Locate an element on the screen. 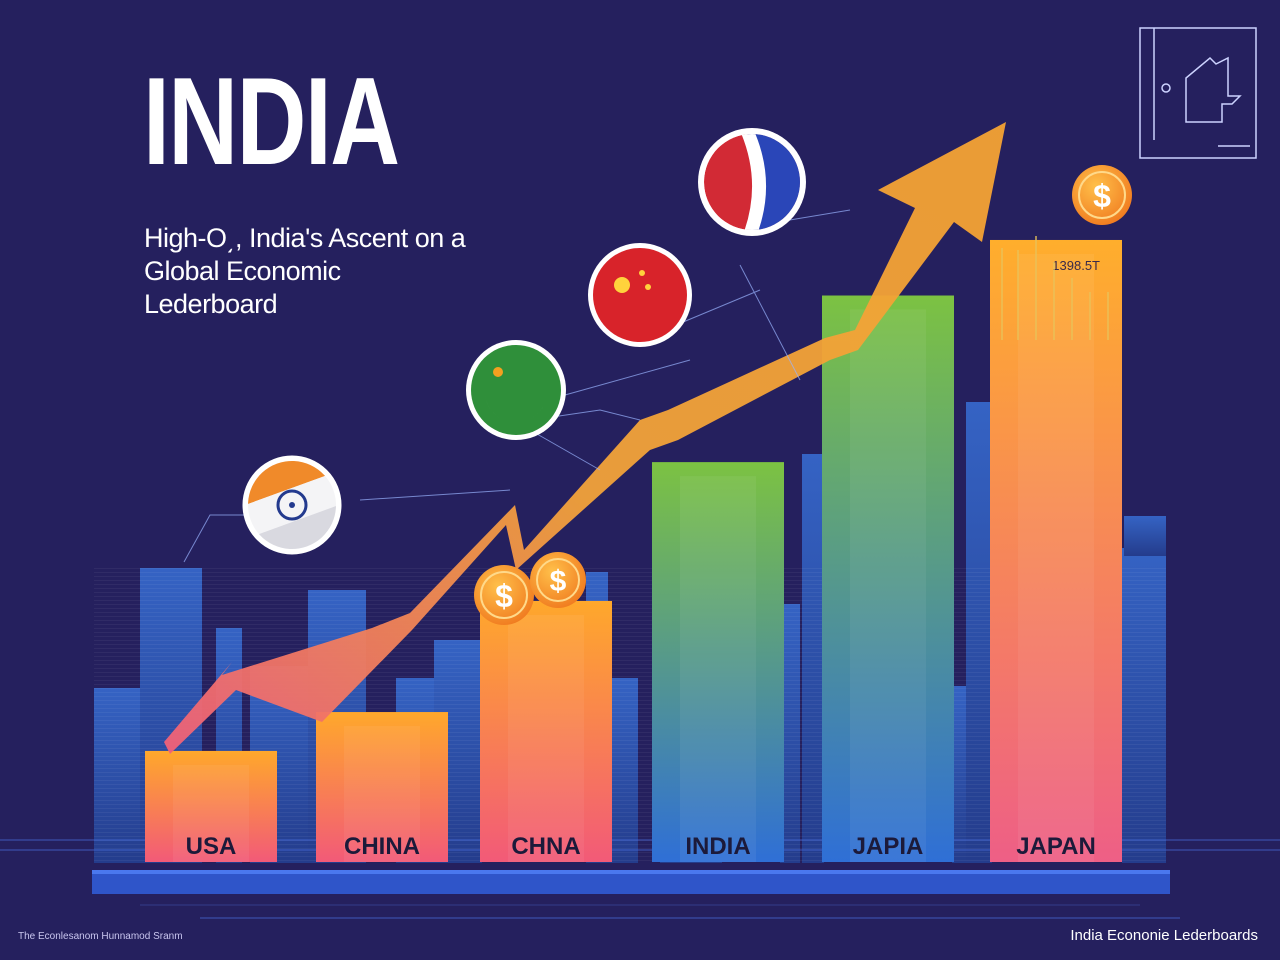 This screenshot has width=1280, height=960. category-label: JAPAN is located at coordinates (1056, 846).